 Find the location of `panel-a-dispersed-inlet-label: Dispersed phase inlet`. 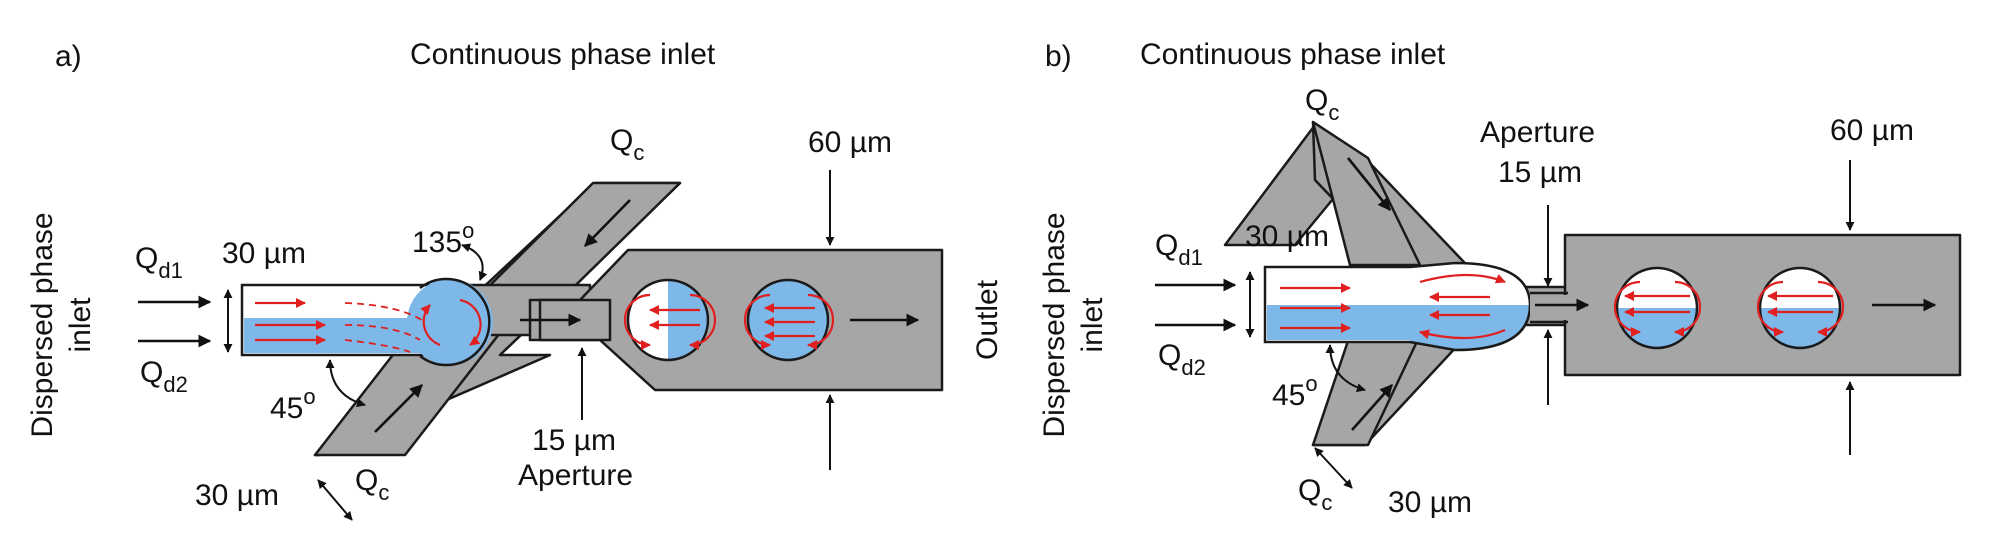

panel-a-dispersed-inlet-label: Dispersed phase inlet is located at coordinates (61, 324).